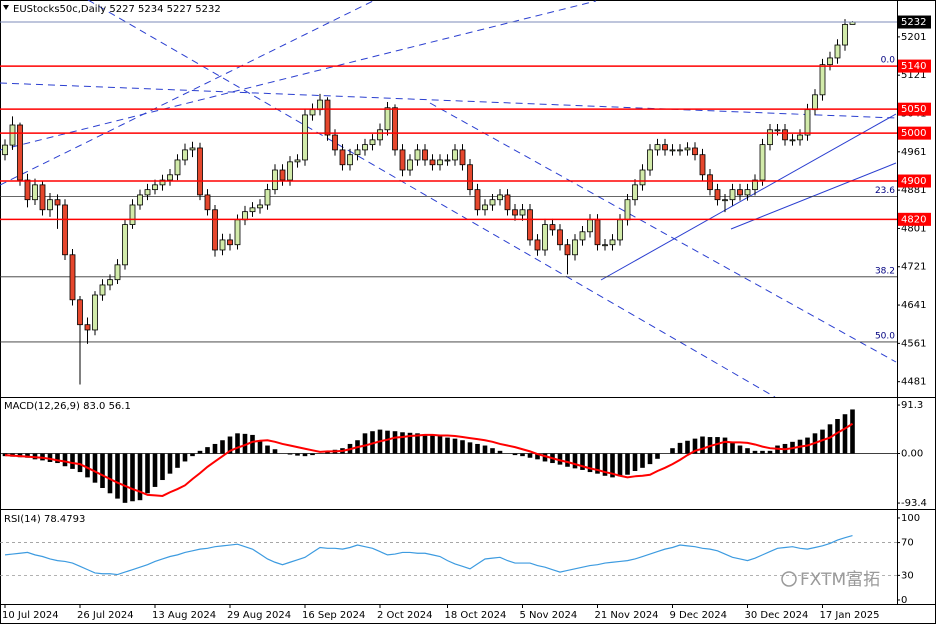 The width and height of the screenshot is (936, 624). I want to click on level-label: 4820, so click(913, 219).